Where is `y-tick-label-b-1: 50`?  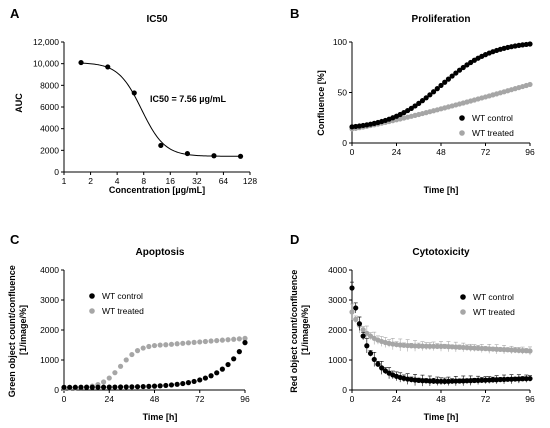
y-tick-label-b-1: 50 is located at coordinates (343, 93).